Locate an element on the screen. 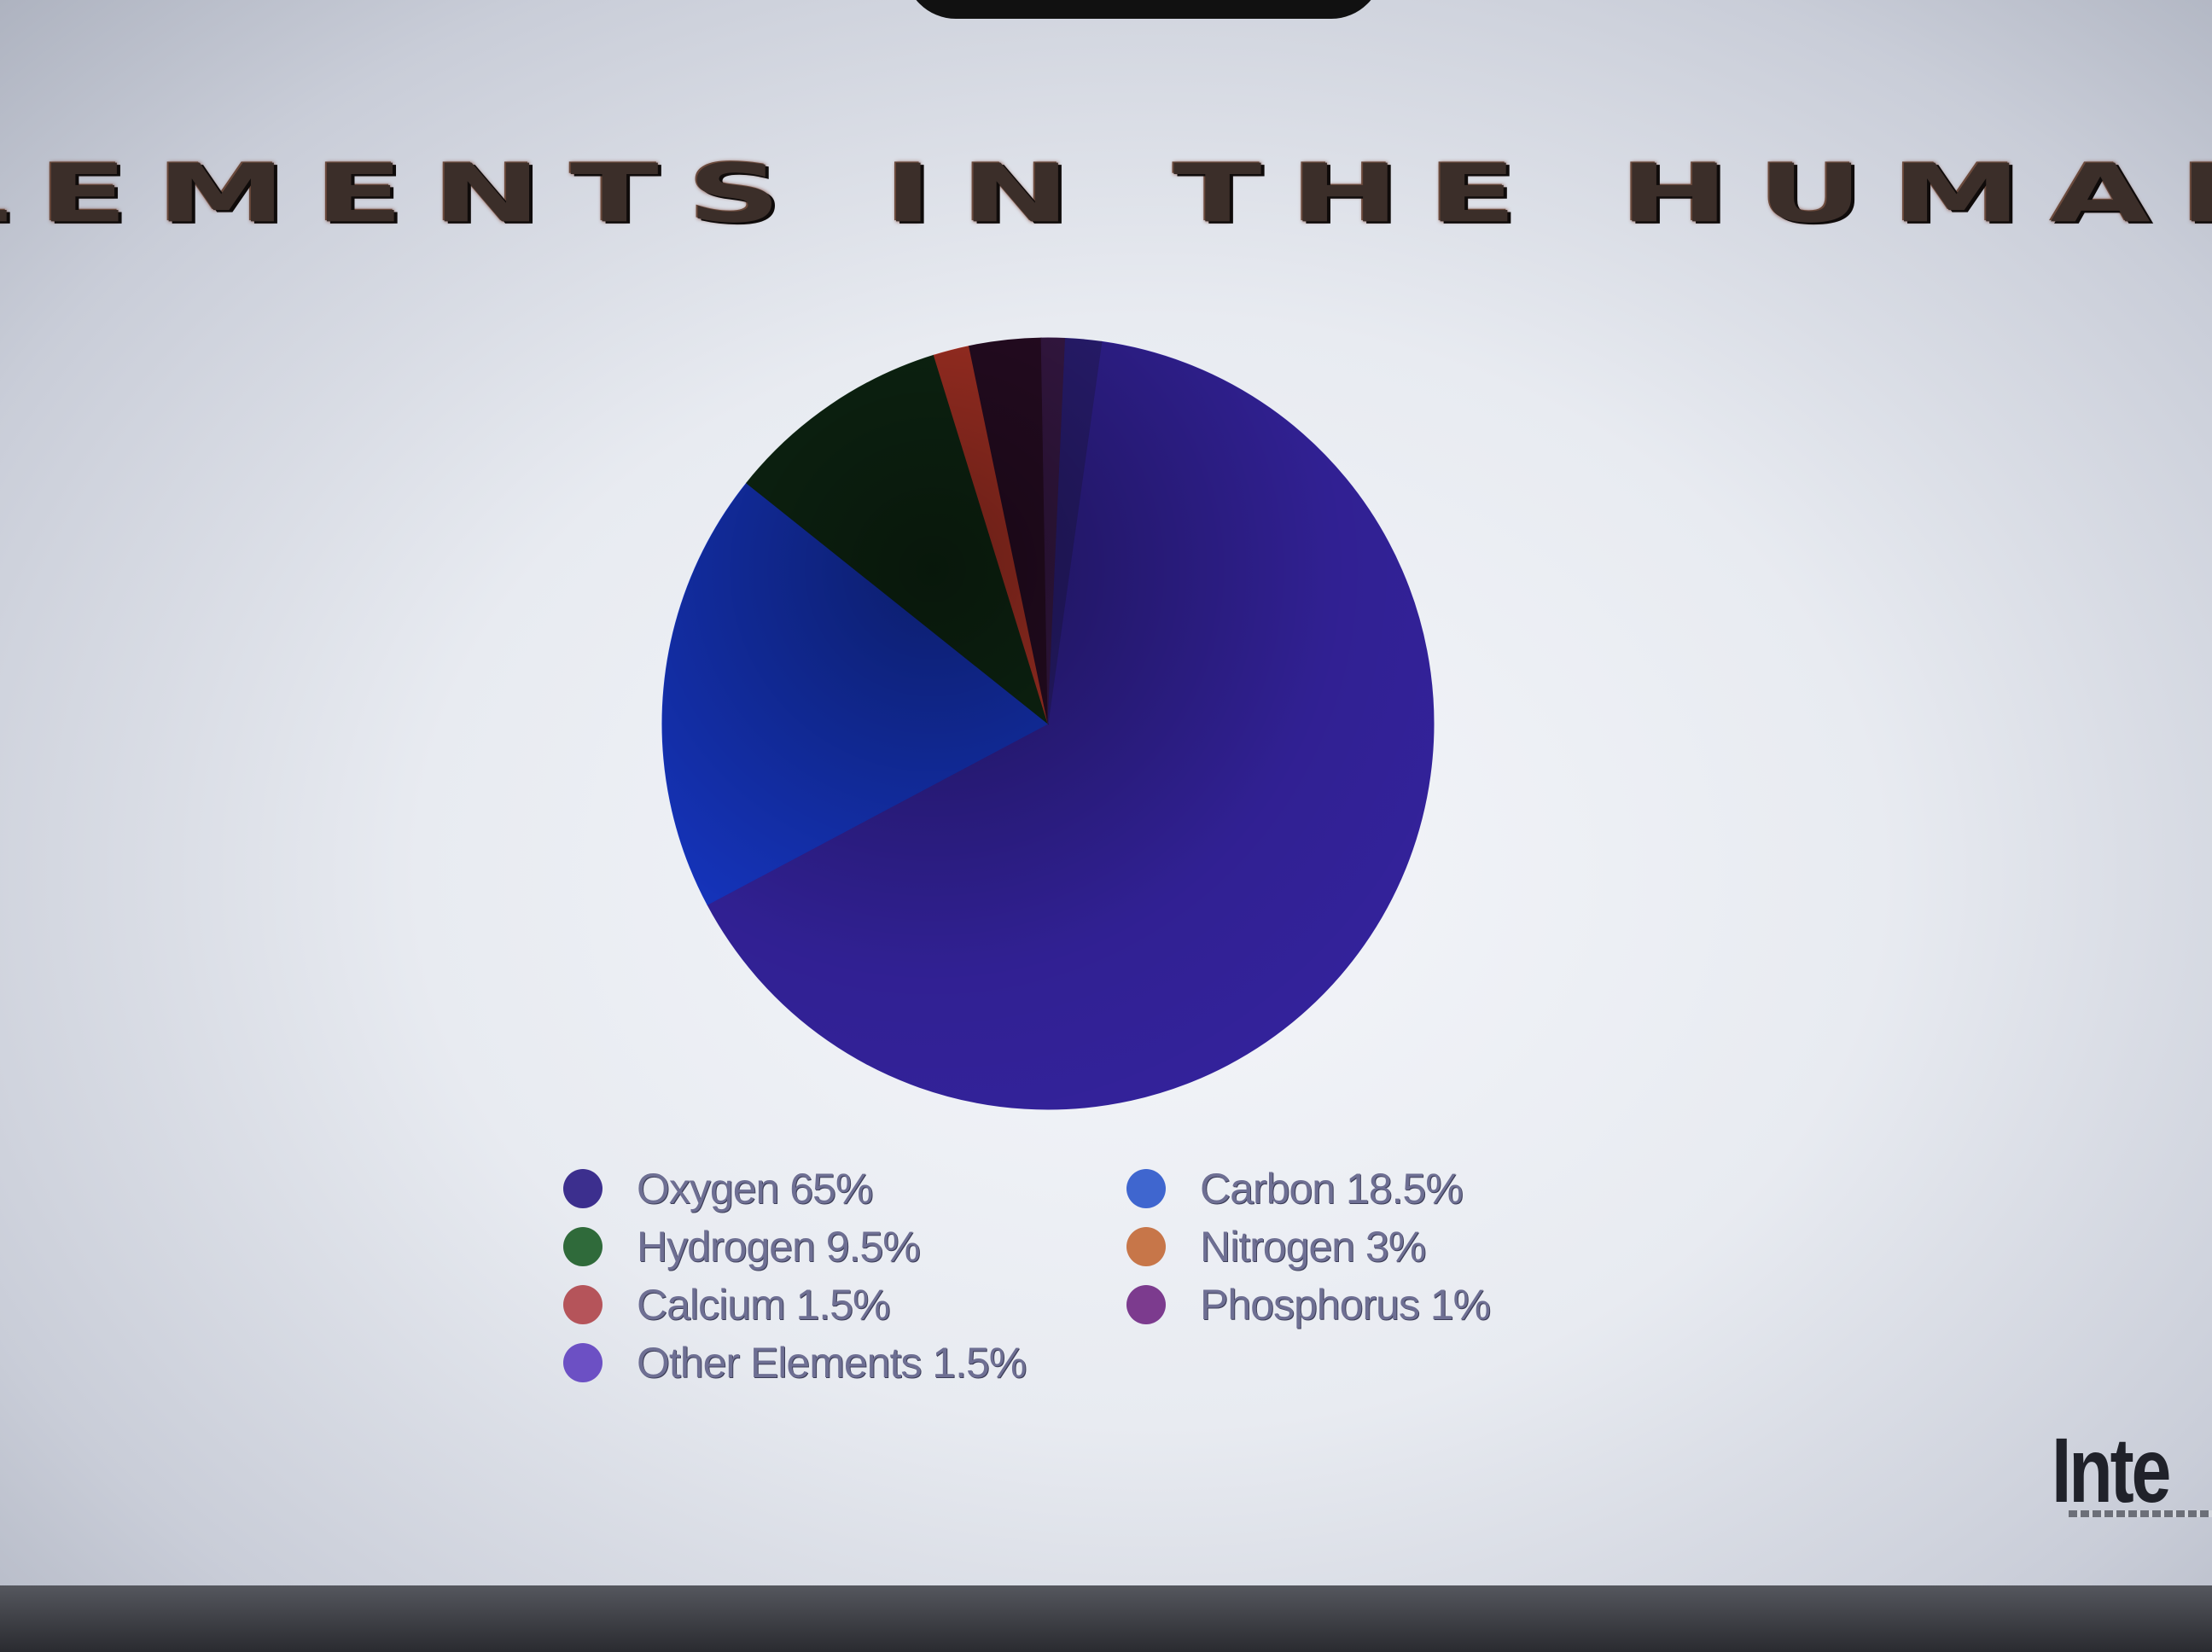  legend-item-phosphorus: Phosphorus 1% is located at coordinates (1356, 1304).